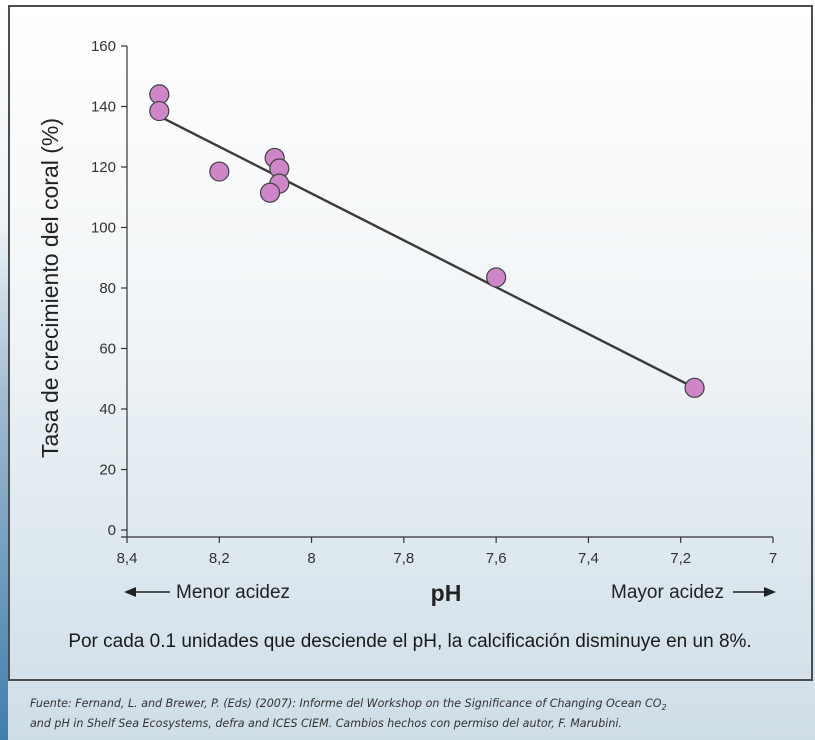  What do you see at coordinates (103, 167) in the screenshot?
I see `y-tick-label: 120` at bounding box center [103, 167].